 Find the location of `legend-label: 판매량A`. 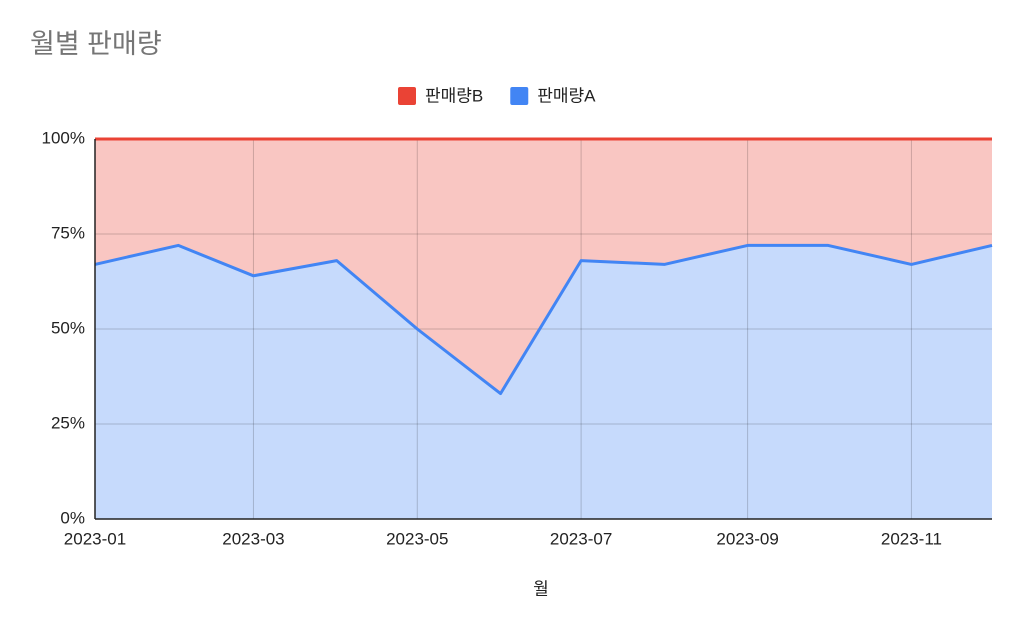

legend-label: 판매량A is located at coordinates (566, 95).